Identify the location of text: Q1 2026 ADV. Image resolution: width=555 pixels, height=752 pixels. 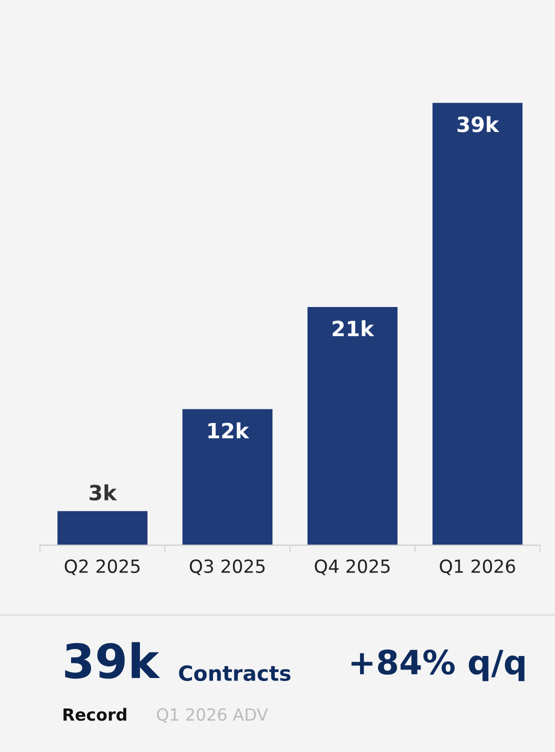
(212, 715).